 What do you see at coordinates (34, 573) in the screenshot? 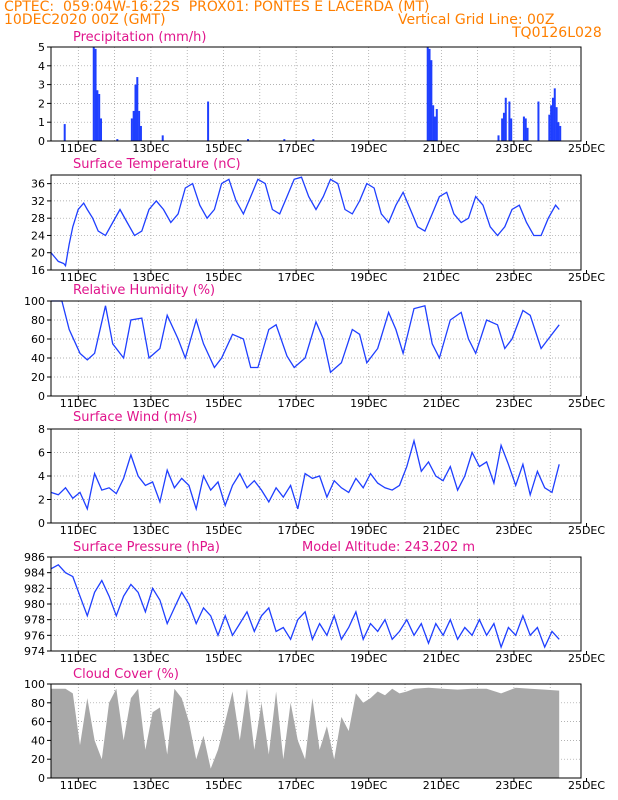
I see `y-tick-label: 984` at bounding box center [34, 573].